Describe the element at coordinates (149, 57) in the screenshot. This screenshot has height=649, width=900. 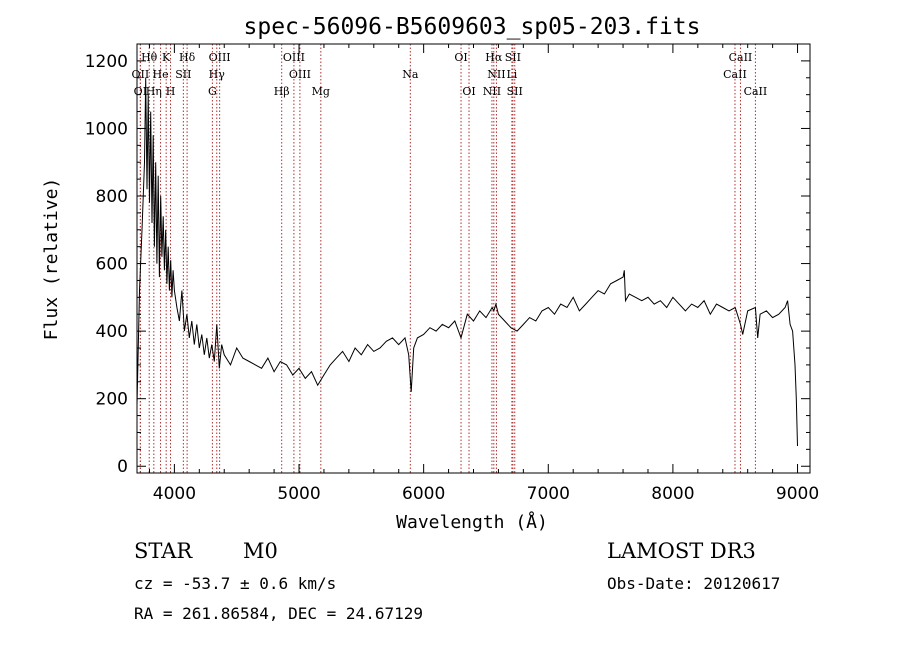
I see `spectral-line-label: Hθ` at that location.